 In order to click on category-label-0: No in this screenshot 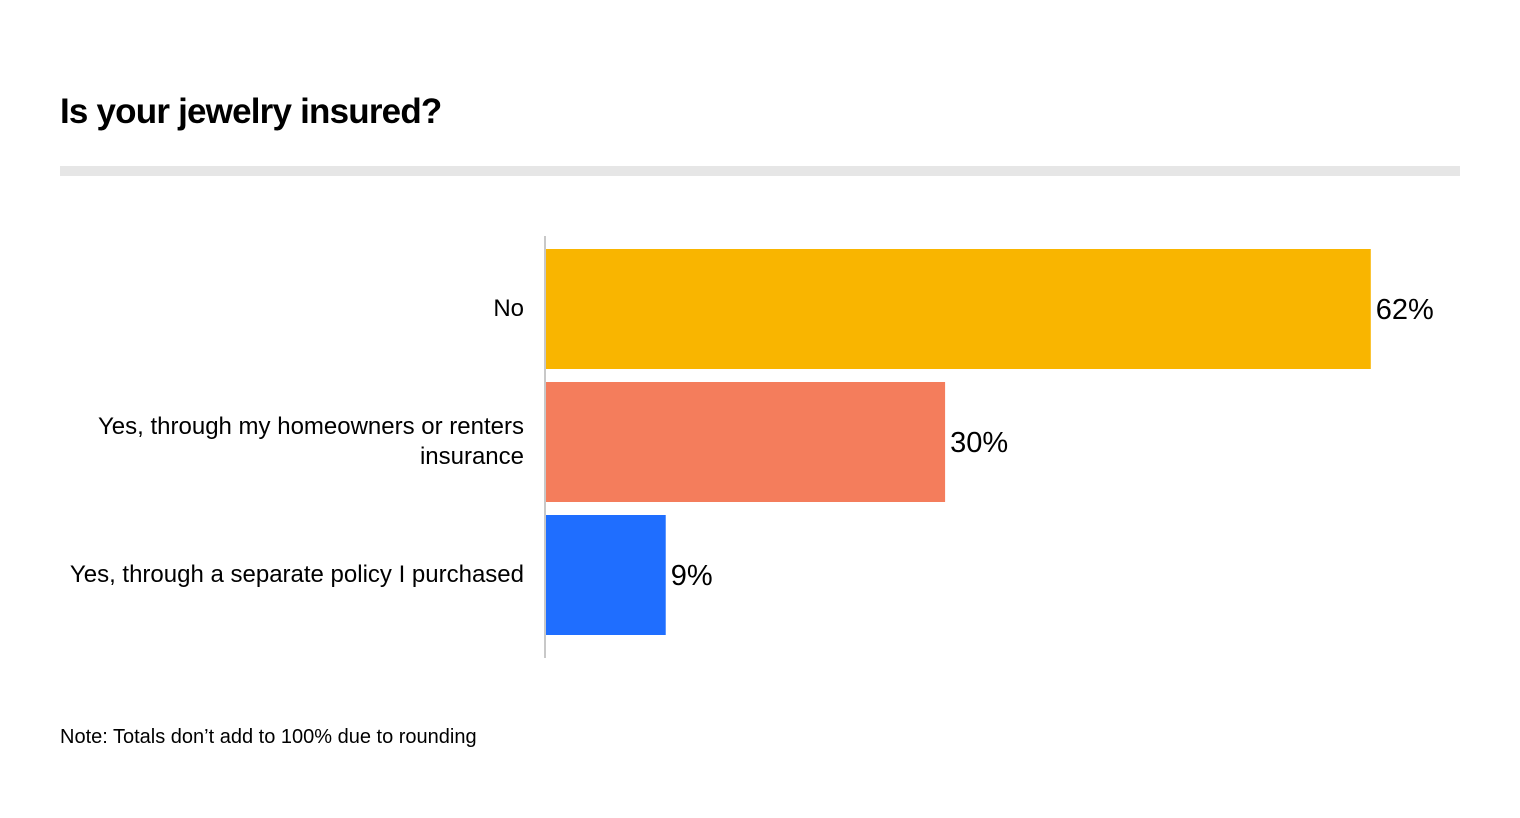, I will do `click(508, 308)`.